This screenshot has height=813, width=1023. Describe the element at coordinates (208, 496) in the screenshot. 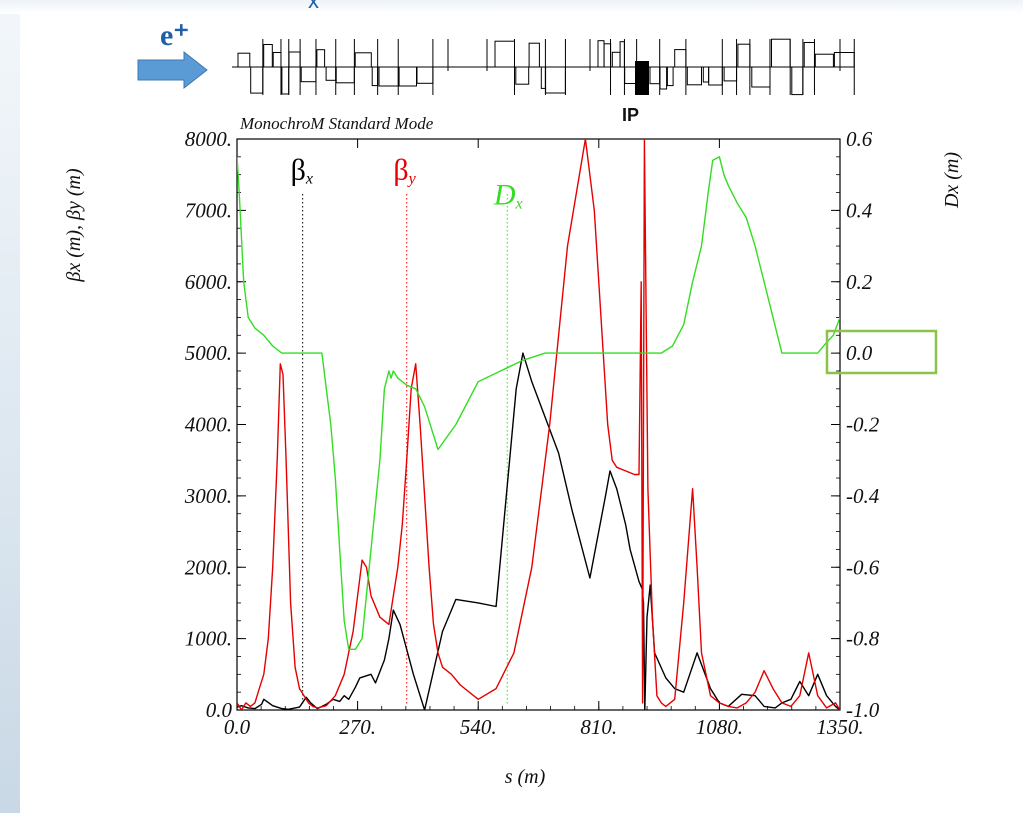

I see `y-left-tick-label: 3000.` at that location.